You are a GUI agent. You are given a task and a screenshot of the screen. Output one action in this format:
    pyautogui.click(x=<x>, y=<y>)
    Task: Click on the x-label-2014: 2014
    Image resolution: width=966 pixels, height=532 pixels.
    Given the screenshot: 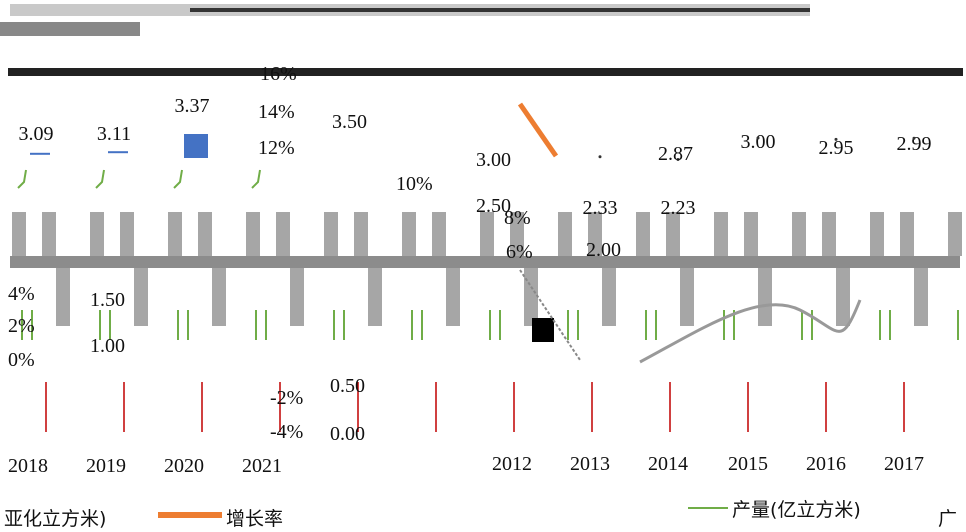 What is the action you would take?
    pyautogui.click(x=668, y=464)
    